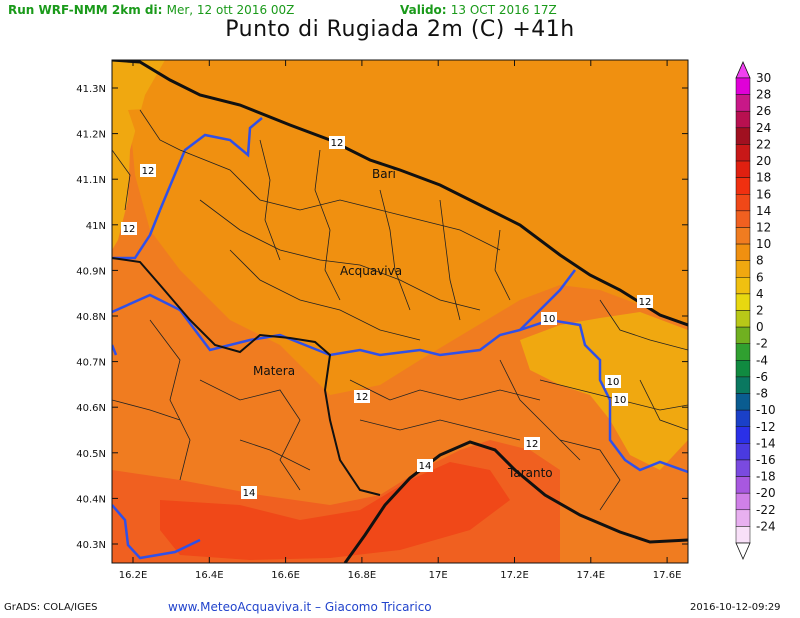  What do you see at coordinates (743, 70) in the screenshot?
I see `colorbar-top-arrow` at bounding box center [743, 70].